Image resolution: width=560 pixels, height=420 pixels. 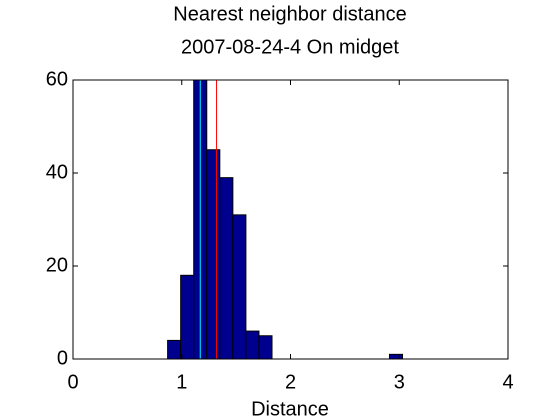 What do you see at coordinates (57, 172) in the screenshot?
I see `y-tick-label: 40` at bounding box center [57, 172].